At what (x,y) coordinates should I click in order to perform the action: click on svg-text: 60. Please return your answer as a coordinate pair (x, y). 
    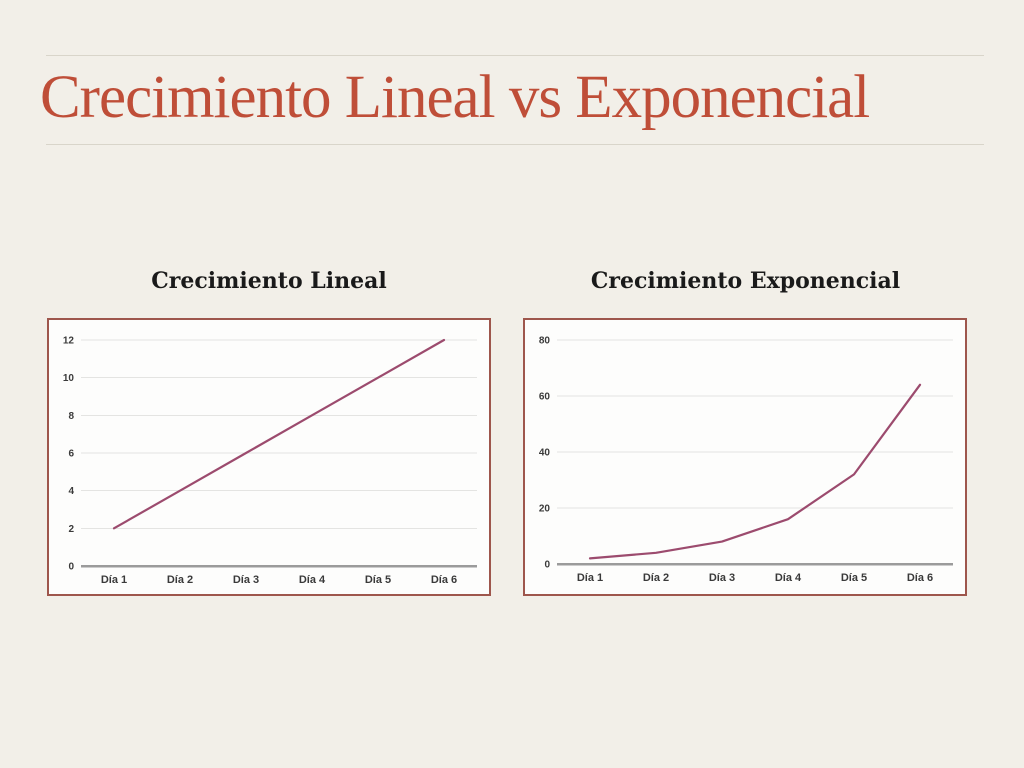
    Looking at the image, I should click on (545, 397).